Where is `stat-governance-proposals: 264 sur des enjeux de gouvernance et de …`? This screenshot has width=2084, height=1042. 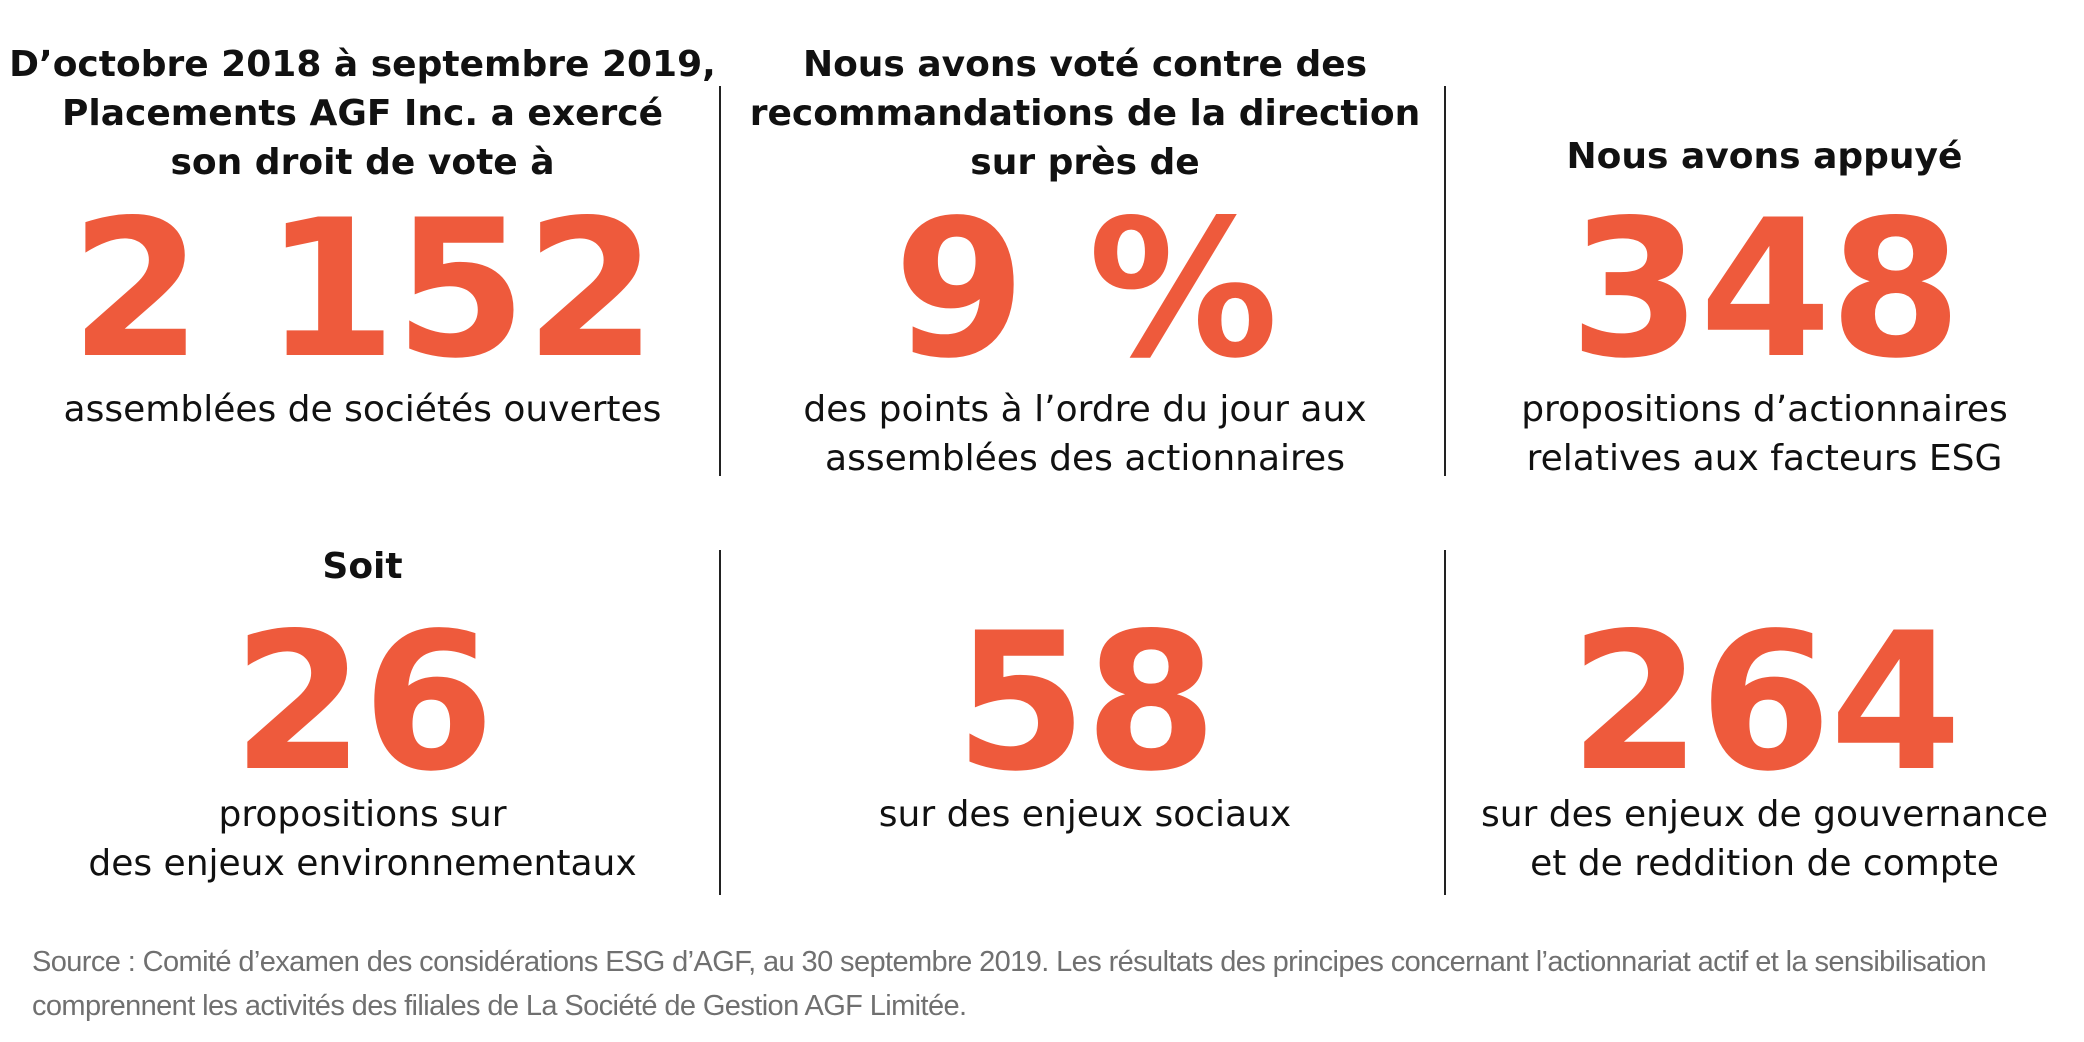
stat-governance-proposals: 264 sur des enjeux de gouvernance et de … is located at coordinates (1764, 720).